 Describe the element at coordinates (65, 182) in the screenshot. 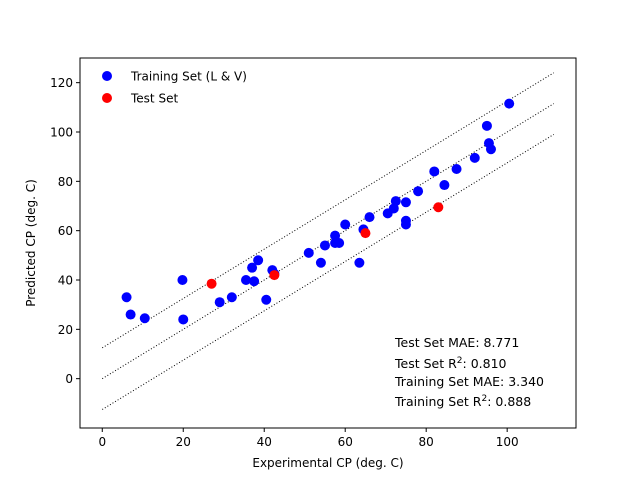

I see `y-tick-label: 80` at that location.